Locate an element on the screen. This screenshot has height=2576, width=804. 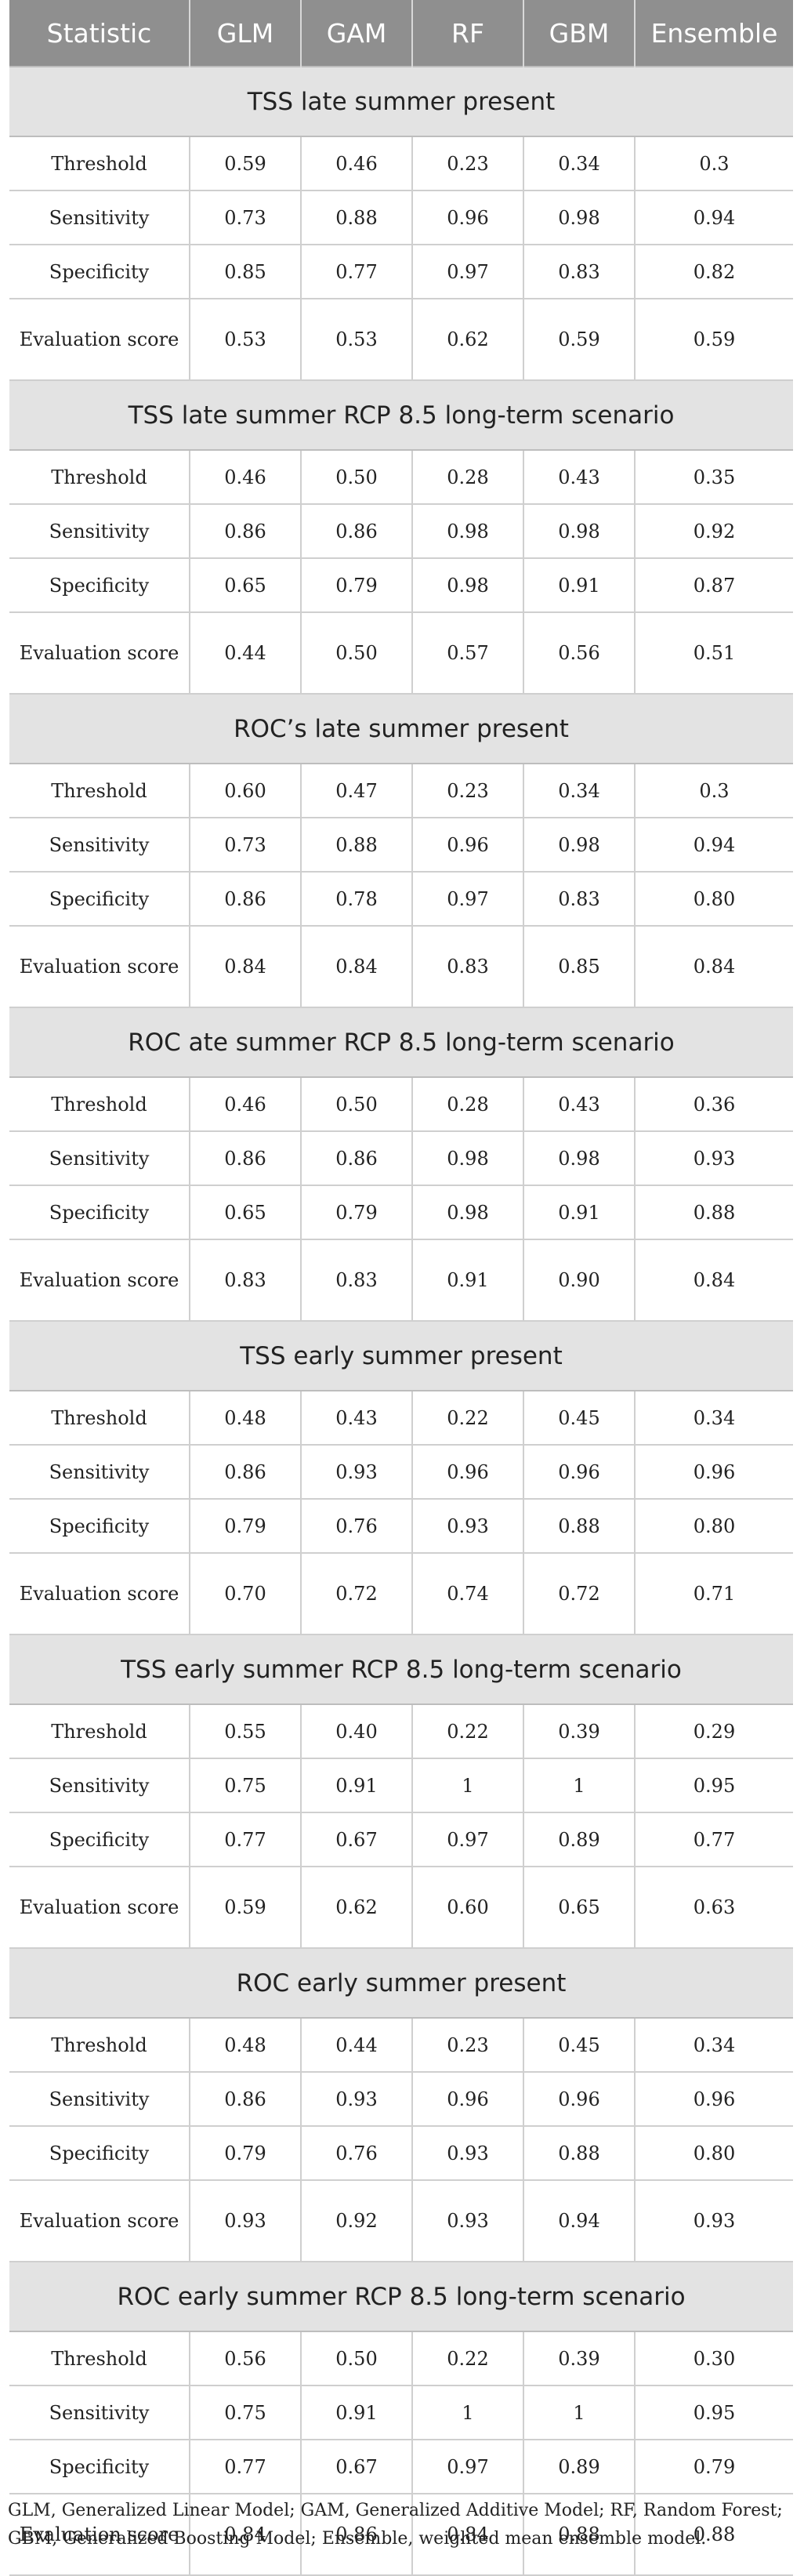
table-row: Threshold 0.55 0.40 0.22 0.39 0.29 is located at coordinates (401, 1732).